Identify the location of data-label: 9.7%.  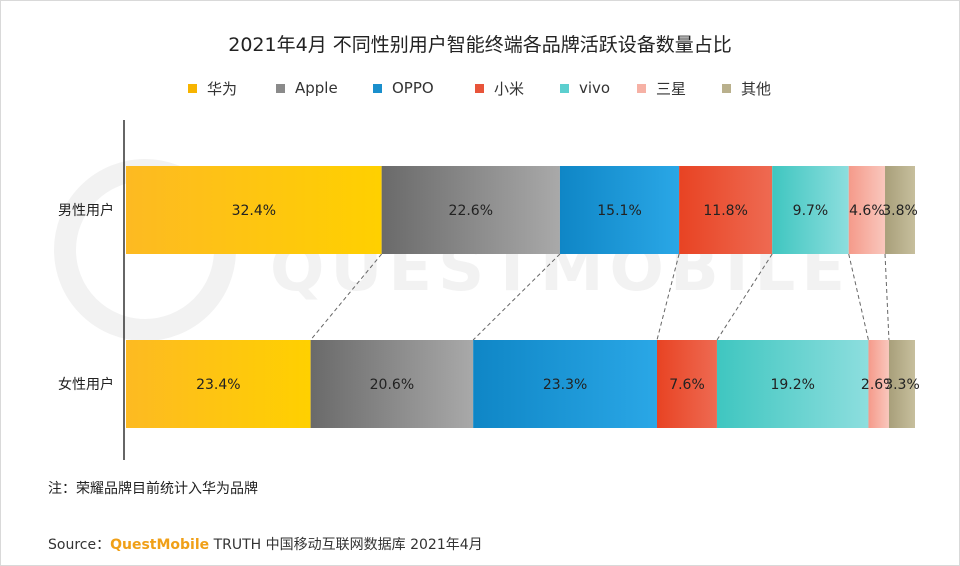
(811, 211).